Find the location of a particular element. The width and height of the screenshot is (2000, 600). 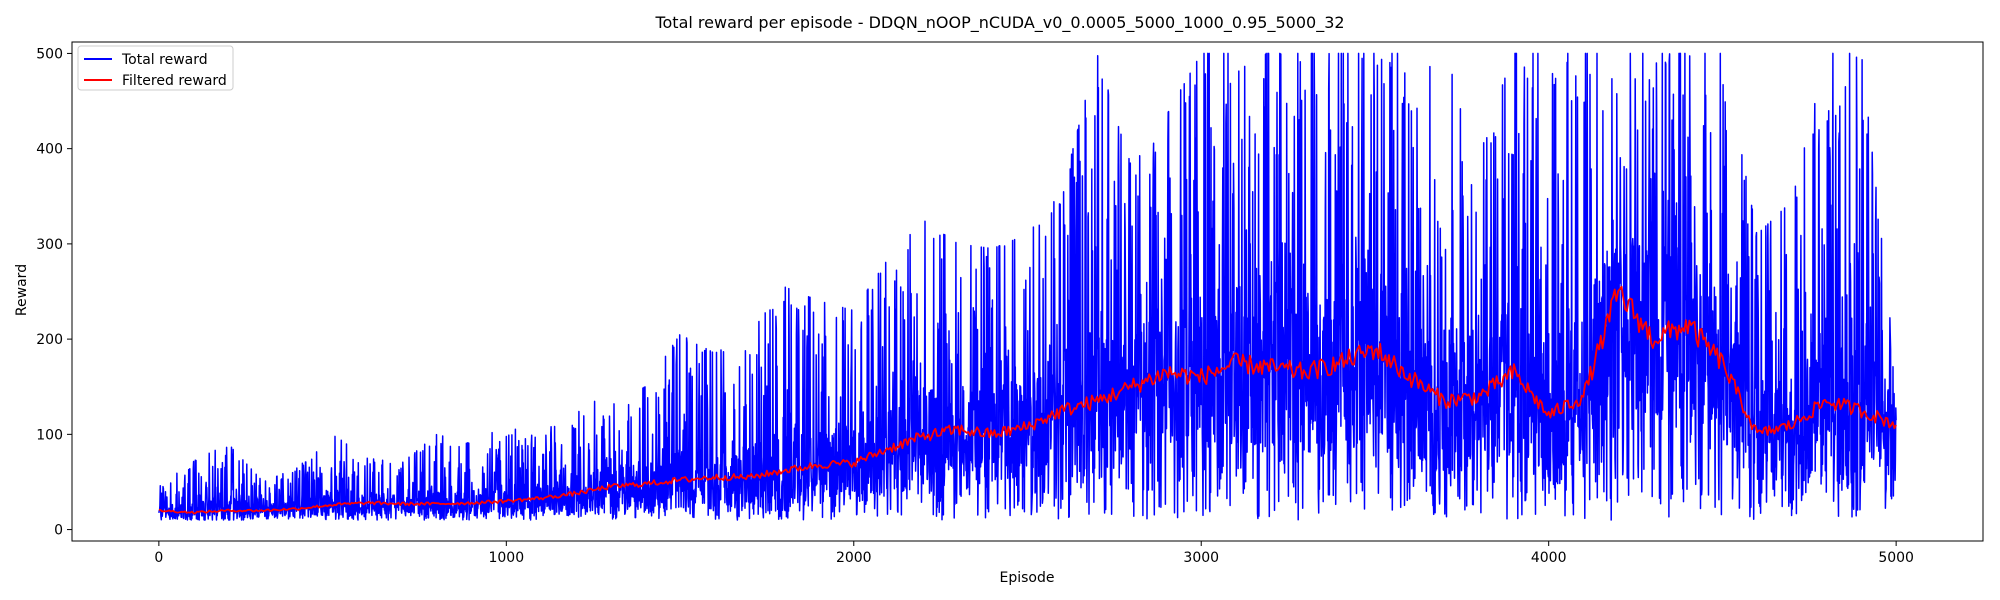

y-axis: 0 100 200 300 400 500 is located at coordinates (54, 292).